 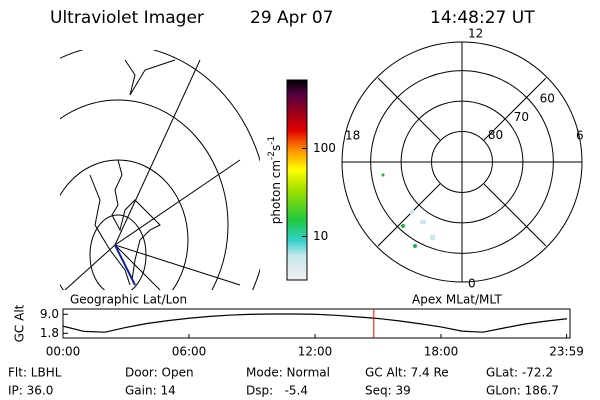 I want to click on x-tick-label: 00:00, so click(x=63, y=352).